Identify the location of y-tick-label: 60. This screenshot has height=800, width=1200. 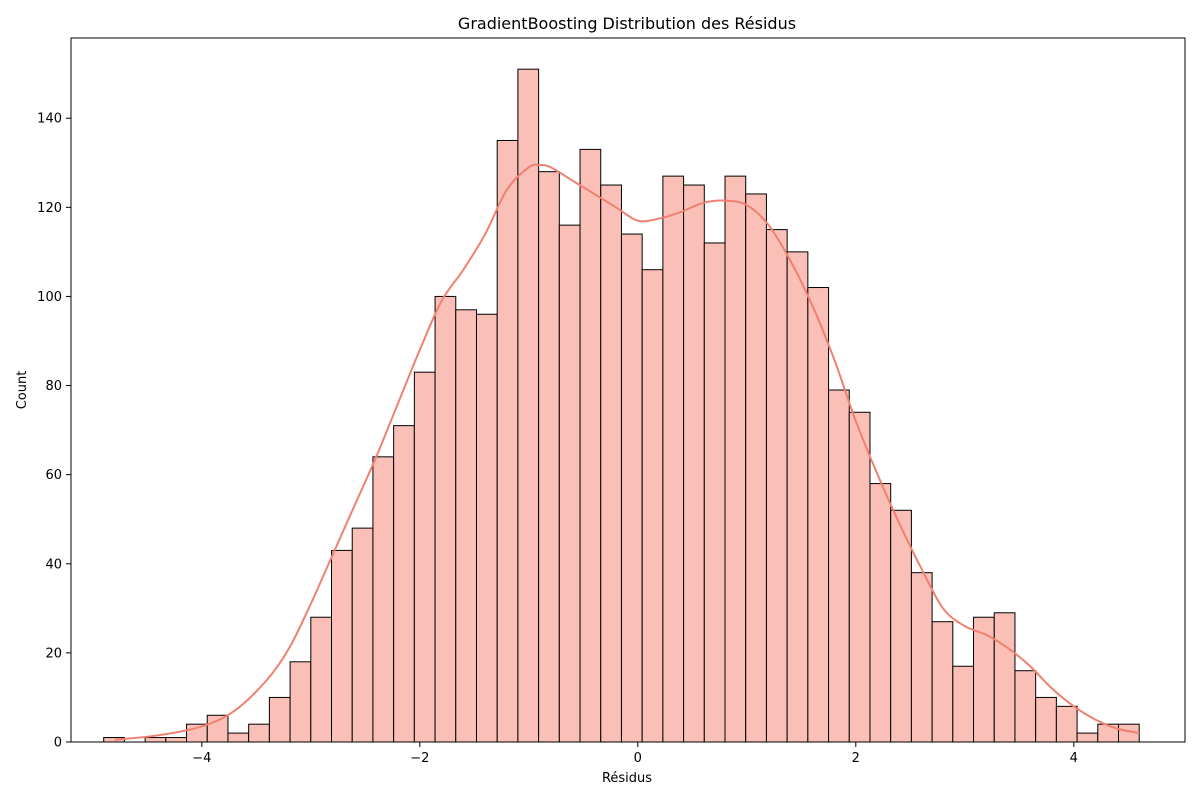
(53, 475).